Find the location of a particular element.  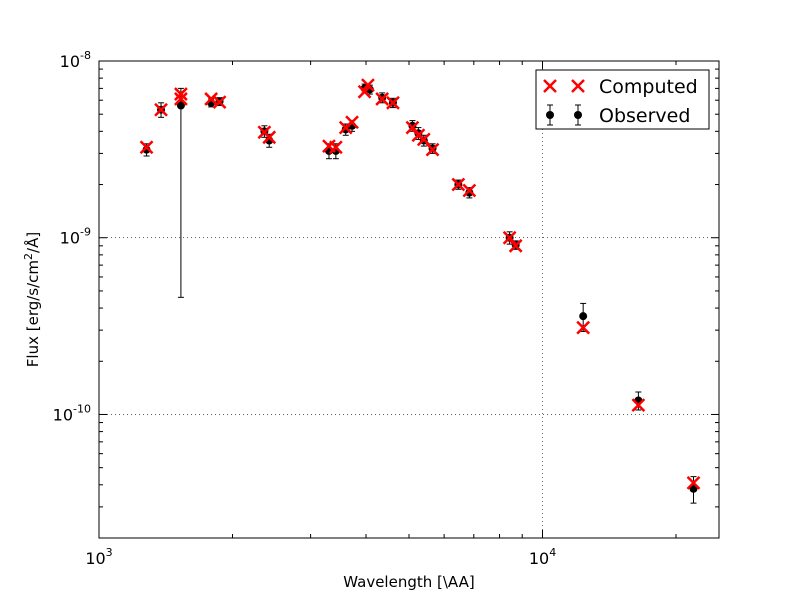

y-tick-label: 10⁻⁹ is located at coordinates (75, 237).